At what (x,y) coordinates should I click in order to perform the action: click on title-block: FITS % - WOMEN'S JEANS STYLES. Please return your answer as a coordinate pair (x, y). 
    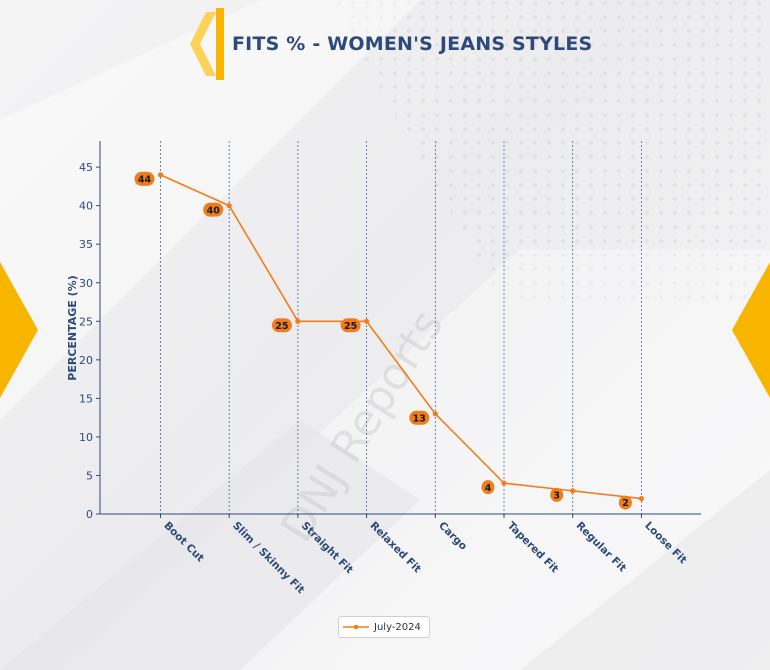
    Looking at the image, I should click on (390, 44).